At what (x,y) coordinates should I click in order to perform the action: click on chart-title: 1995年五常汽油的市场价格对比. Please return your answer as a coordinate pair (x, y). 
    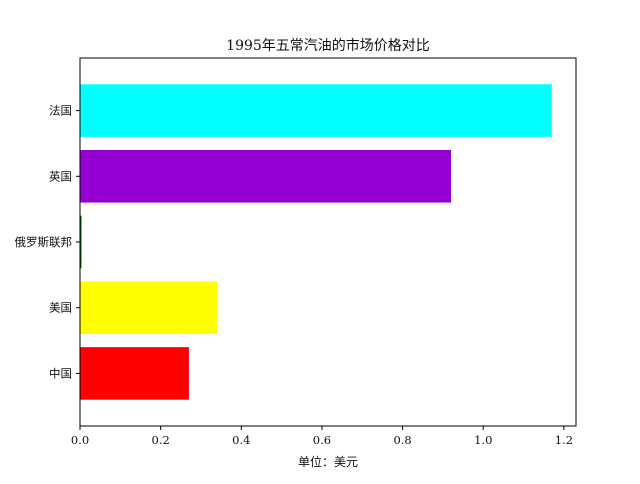
    Looking at the image, I should click on (328, 45).